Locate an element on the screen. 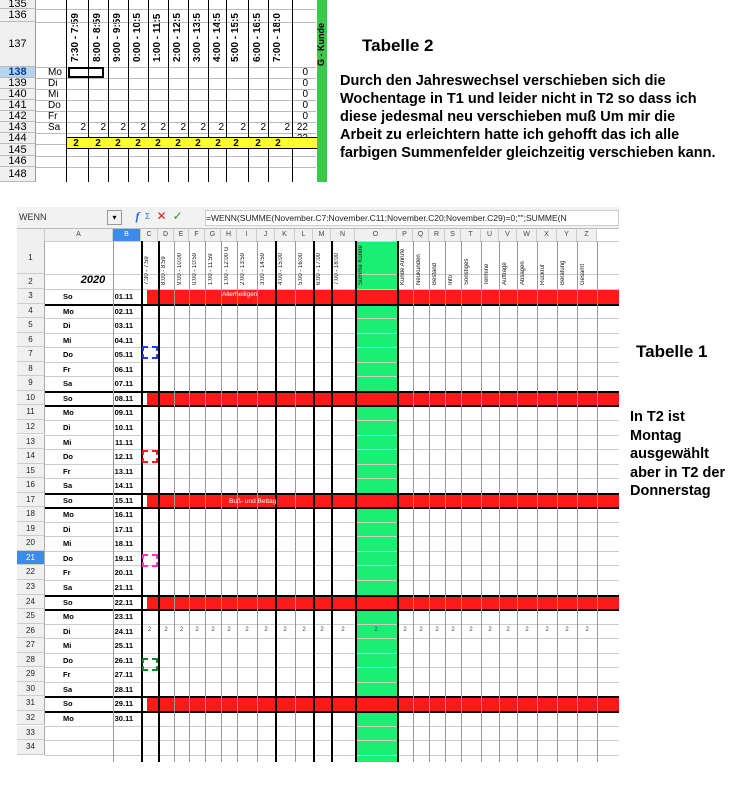 This screenshot has height=785, width=730. date-cell: 07.11 is located at coordinates (123, 384).